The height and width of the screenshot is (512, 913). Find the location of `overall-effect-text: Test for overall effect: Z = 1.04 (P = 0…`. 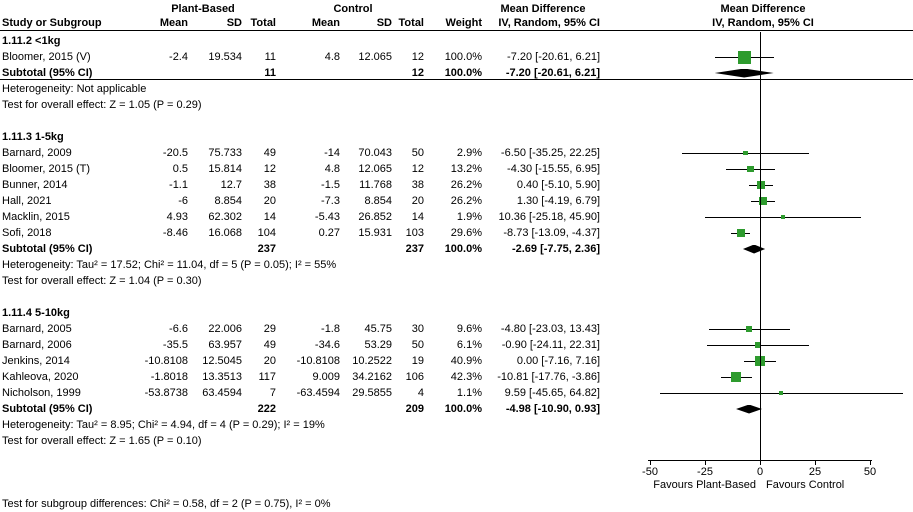

overall-effect-text: Test for overall effect: Z = 1.04 (P = 0… is located at coordinates (102, 281).